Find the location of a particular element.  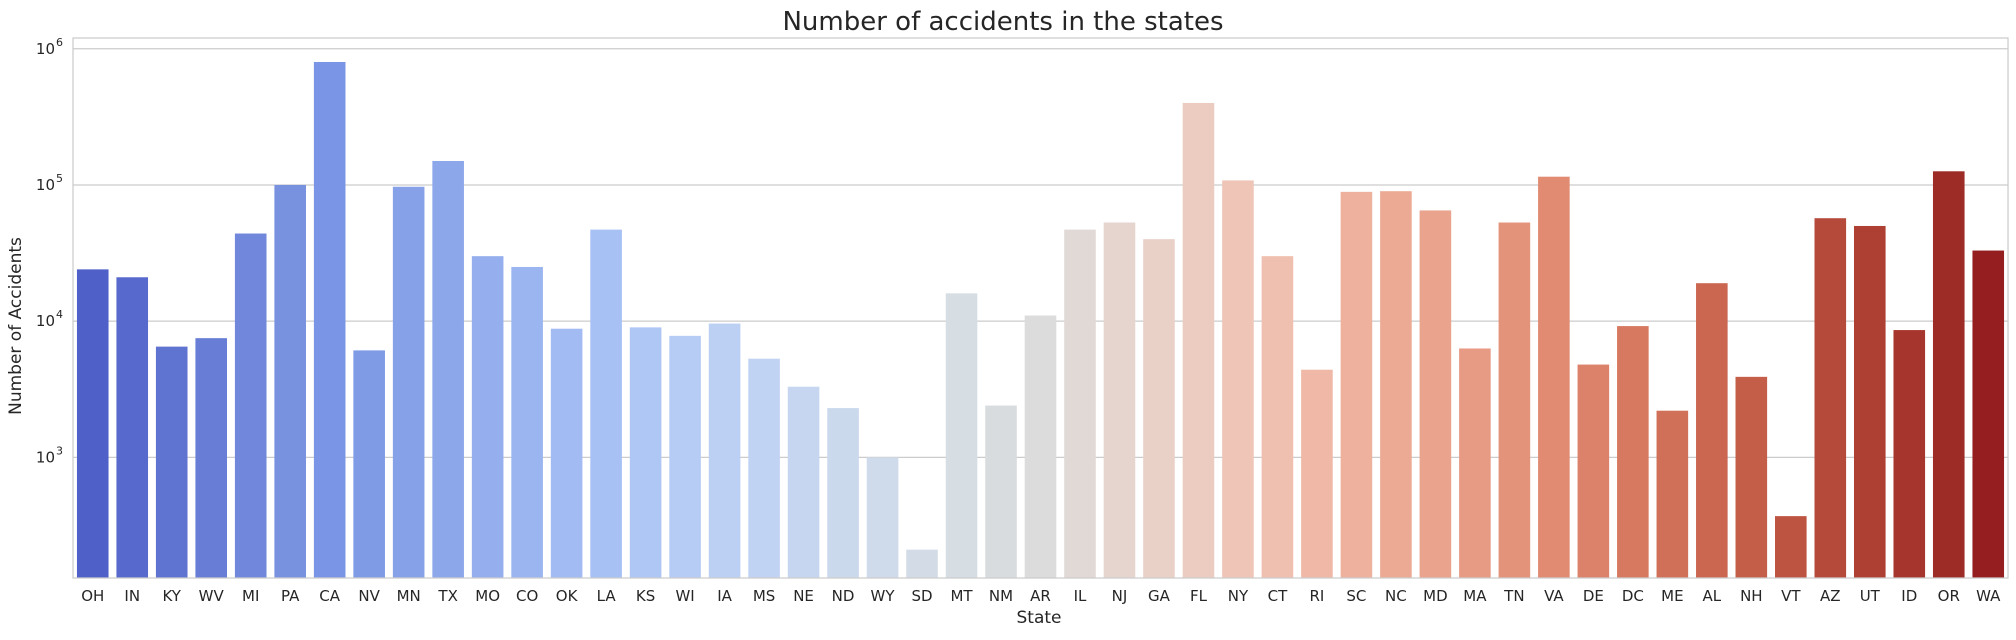

x-tick-label: SD is located at coordinates (921, 596).